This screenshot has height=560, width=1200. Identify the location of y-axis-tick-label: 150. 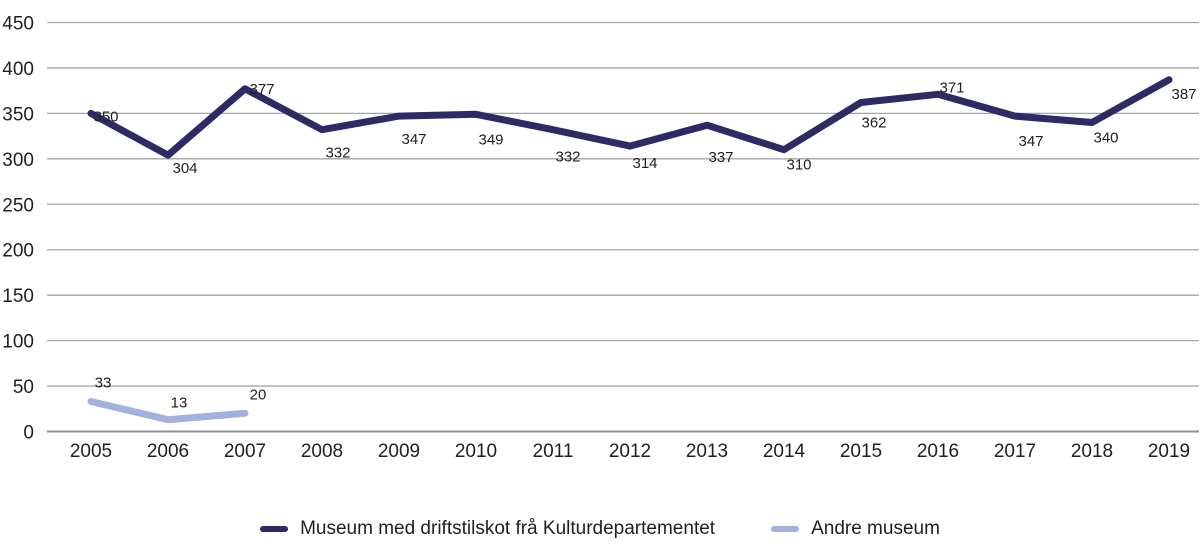
(18, 296).